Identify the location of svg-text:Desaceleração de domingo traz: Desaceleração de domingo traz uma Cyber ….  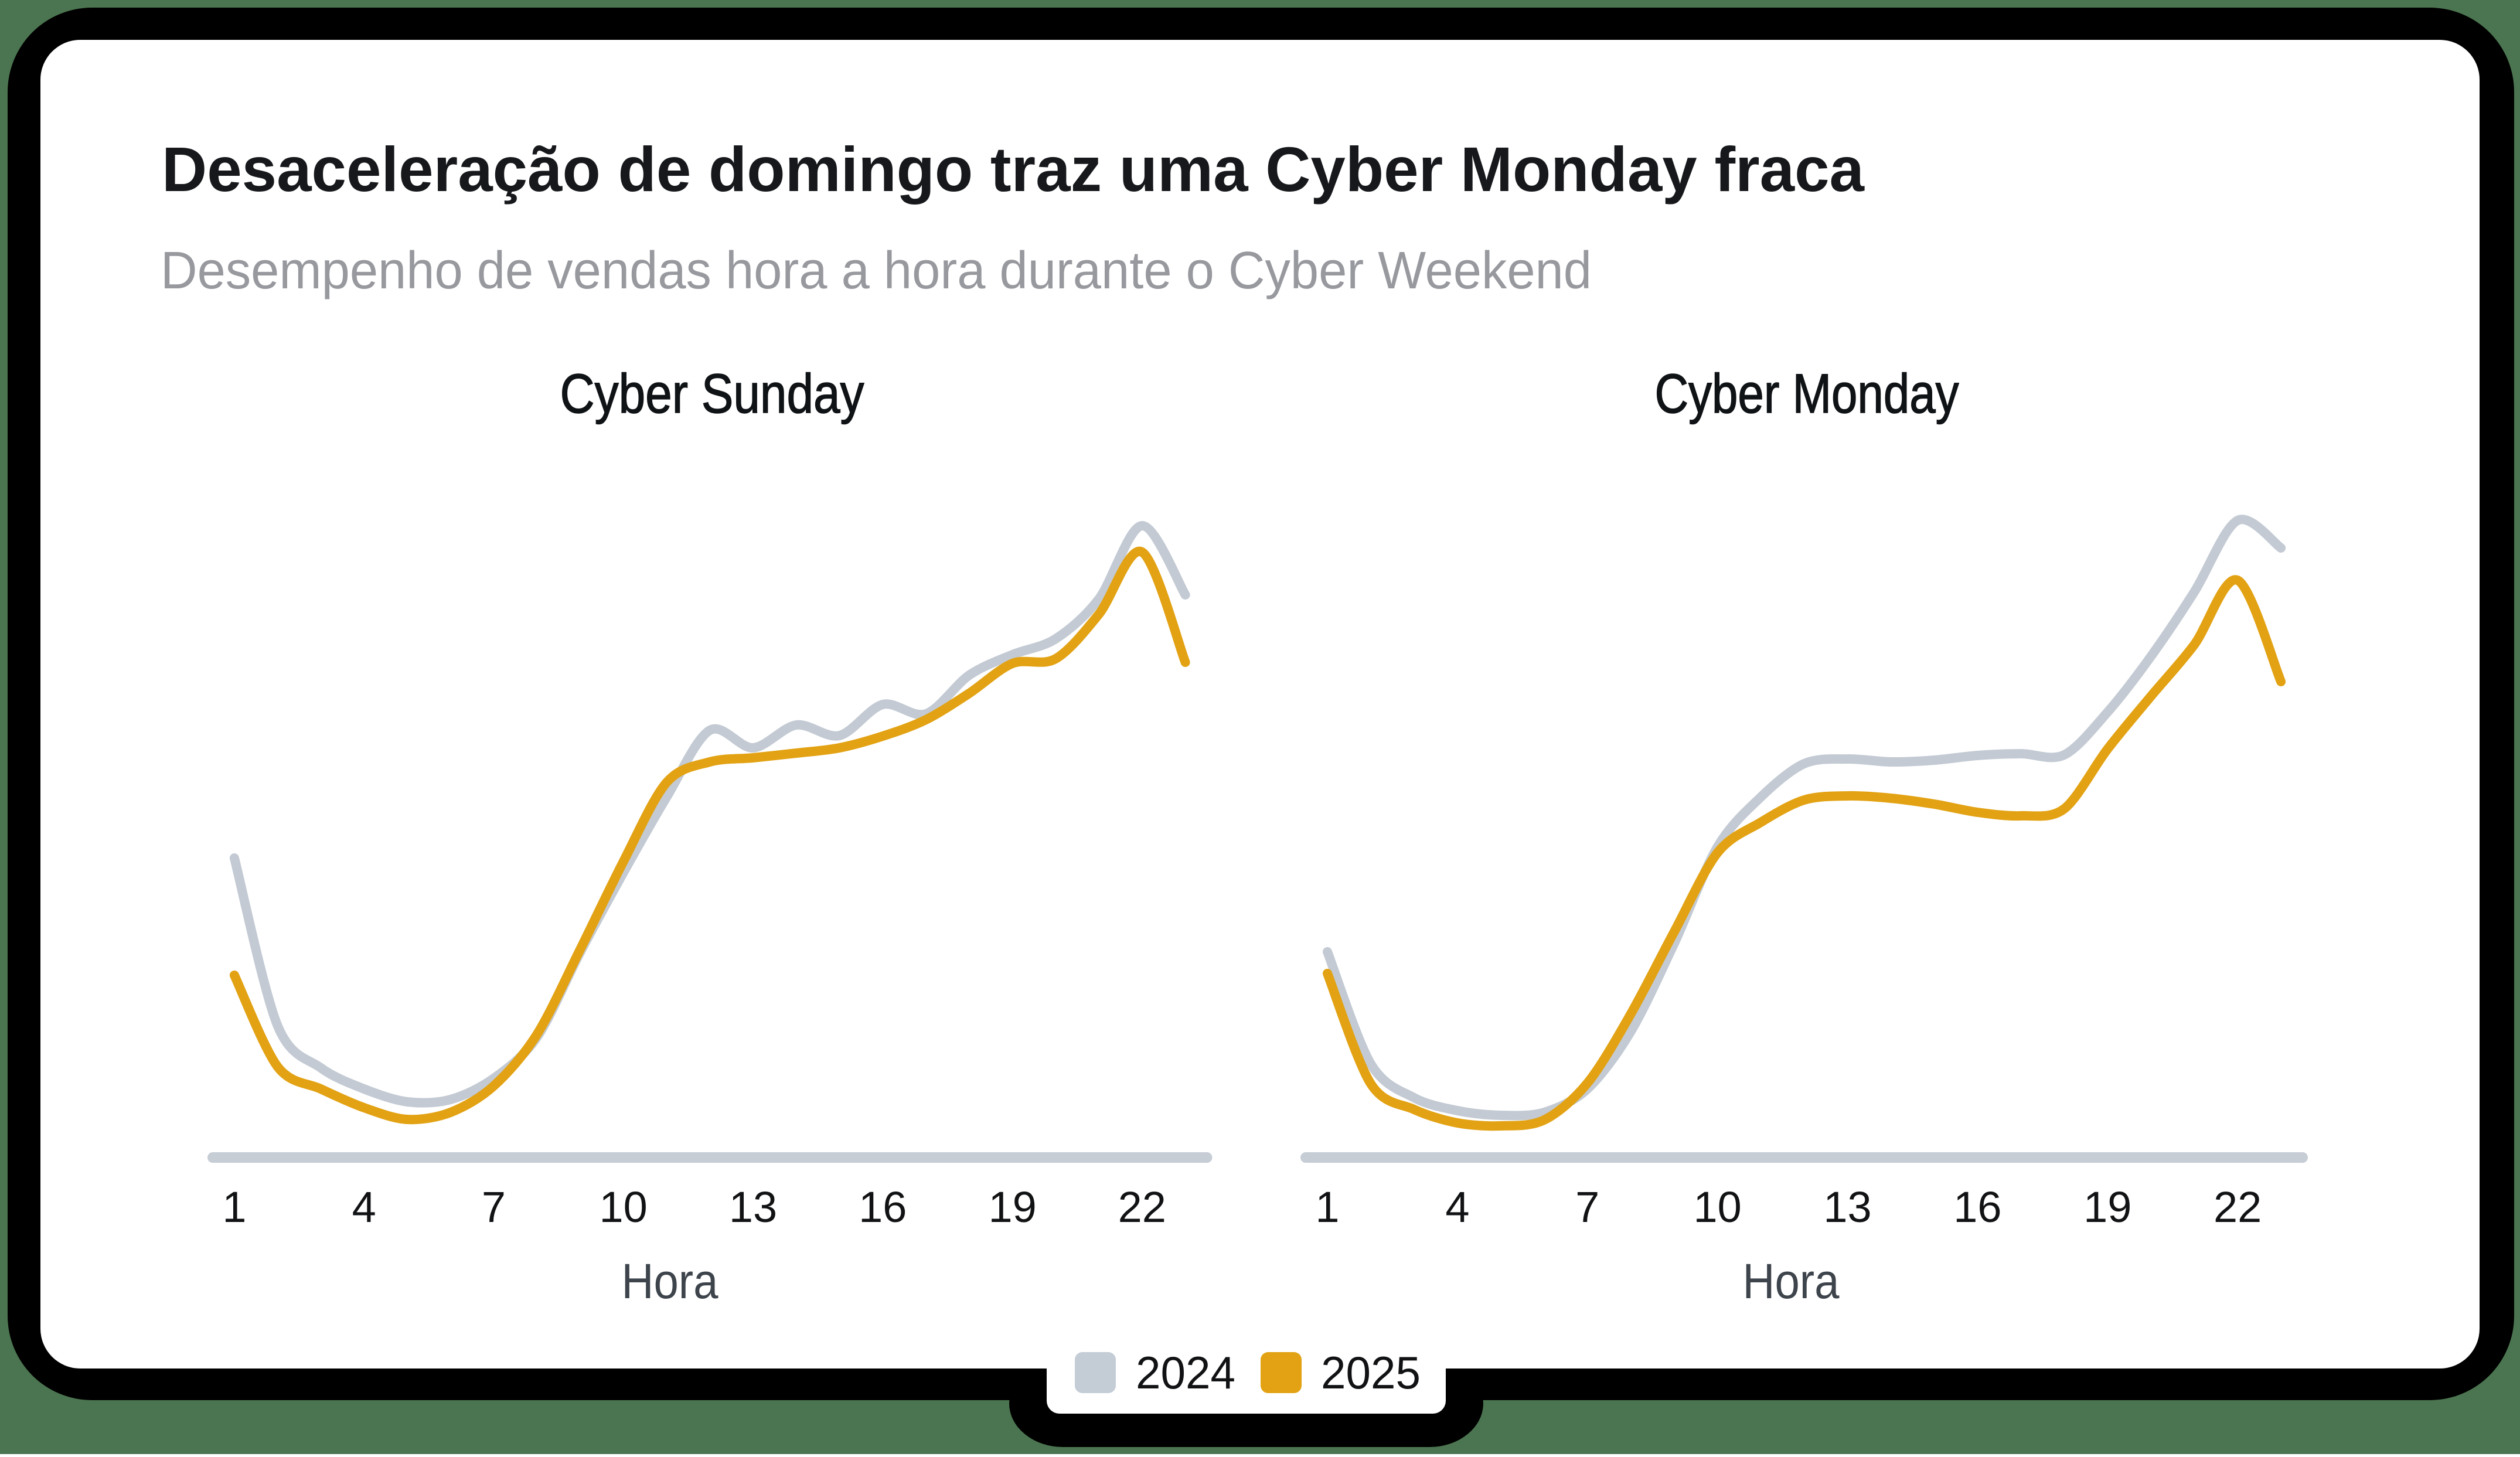
(1013, 169).